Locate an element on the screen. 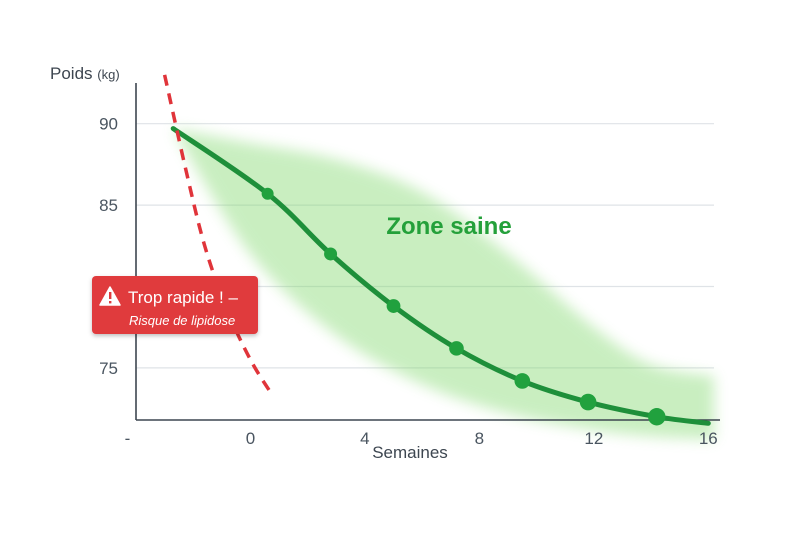 Image resolution: width=800 pixels, height=533 pixels. y-axis-title-text: Poids is located at coordinates (71, 73).